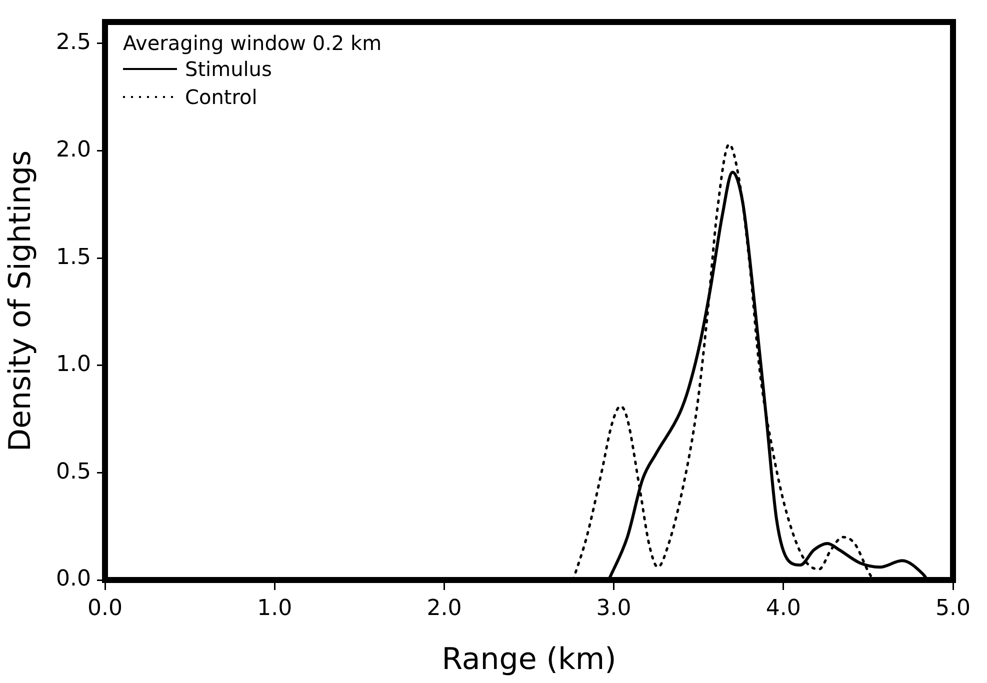 The image size is (987, 683). Describe the element at coordinates (252, 43) in the screenshot. I see `legend-title: Averaging window 0.2 km` at that location.